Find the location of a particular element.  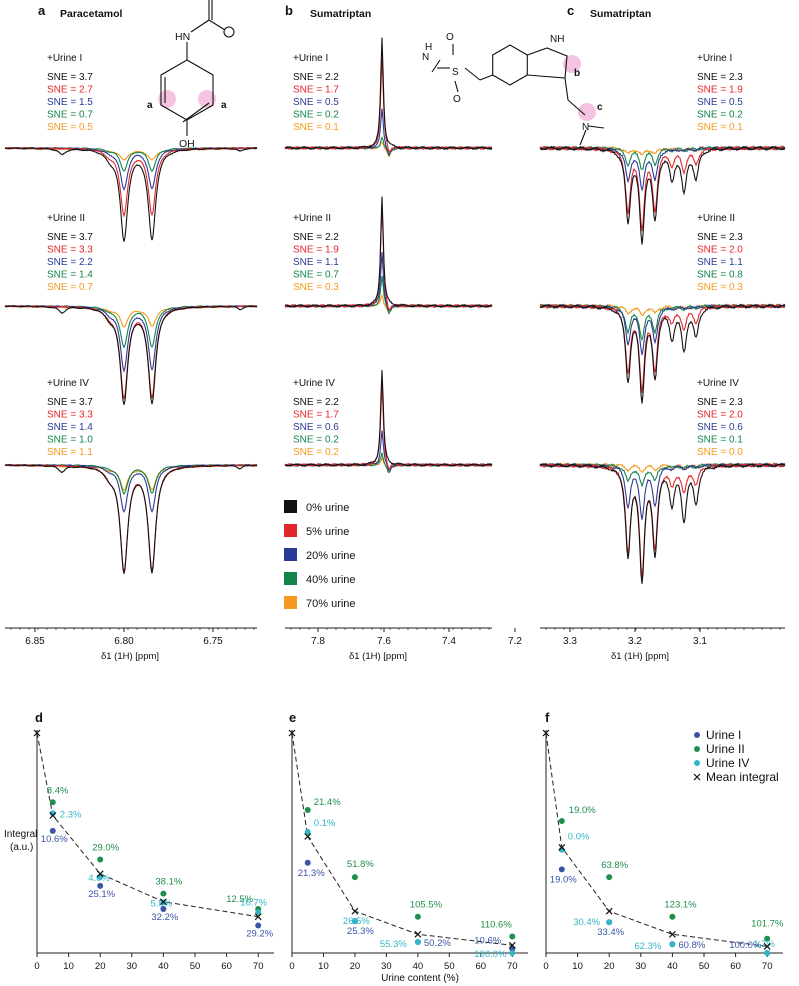

data-label: 33.4% is located at coordinates (610, 932).